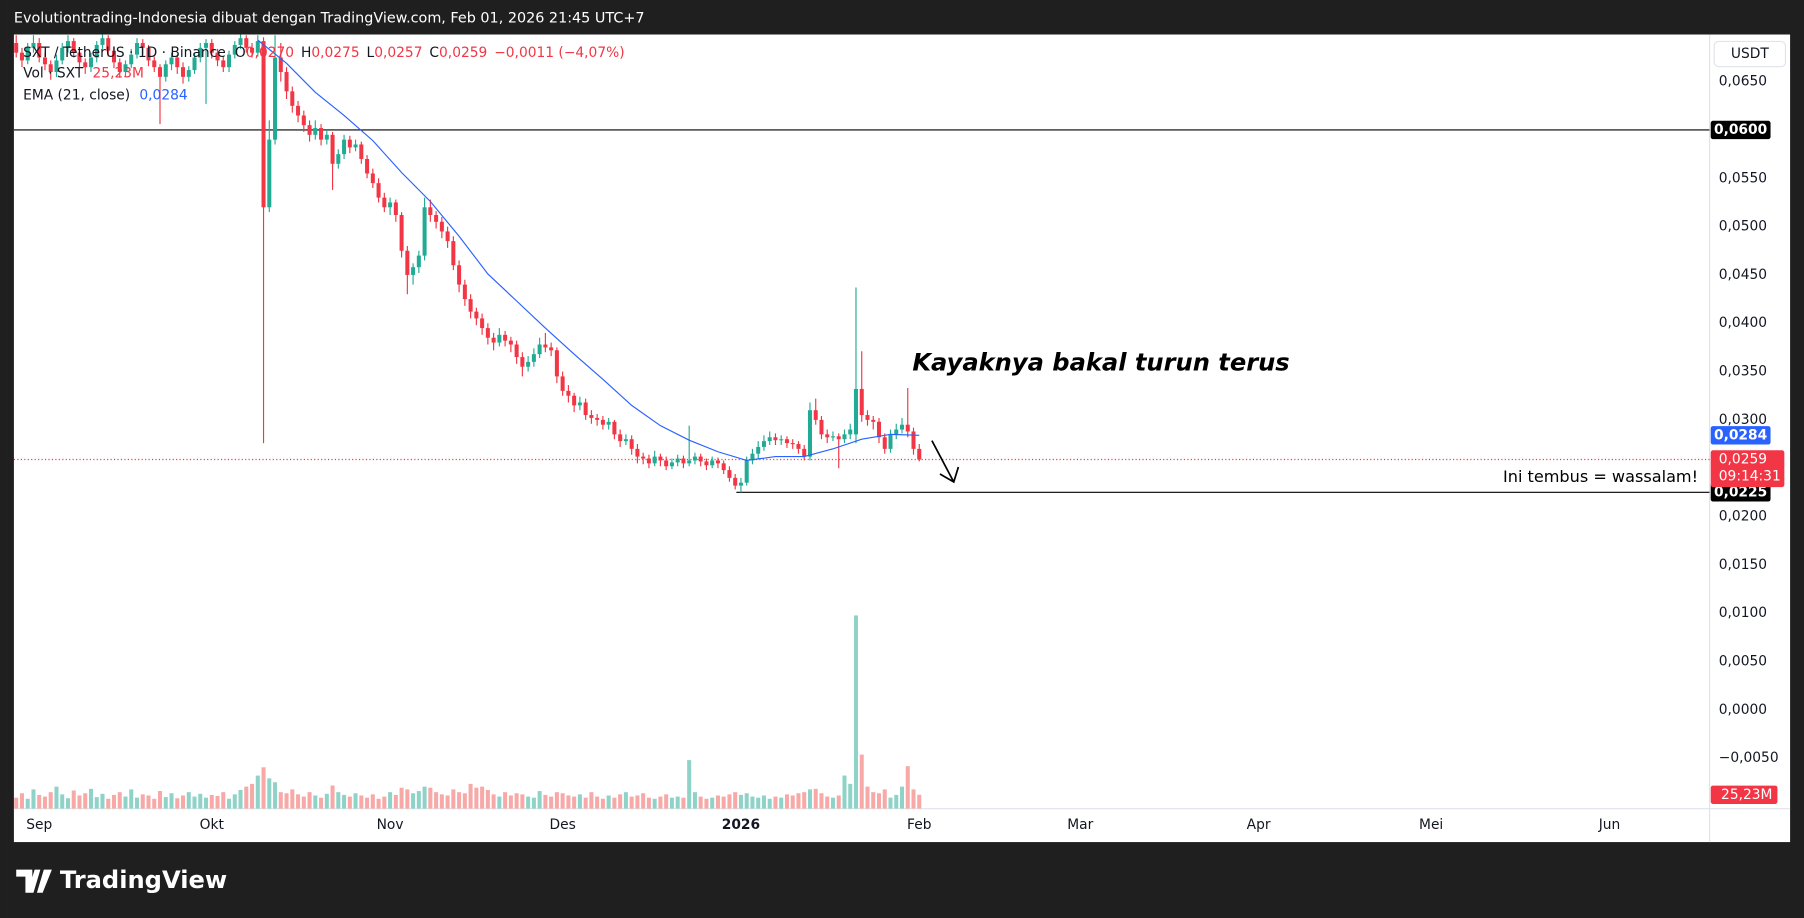 Image resolution: width=1804 pixels, height=918 pixels. I want to click on countdown: 09:14:31, so click(1750, 477).